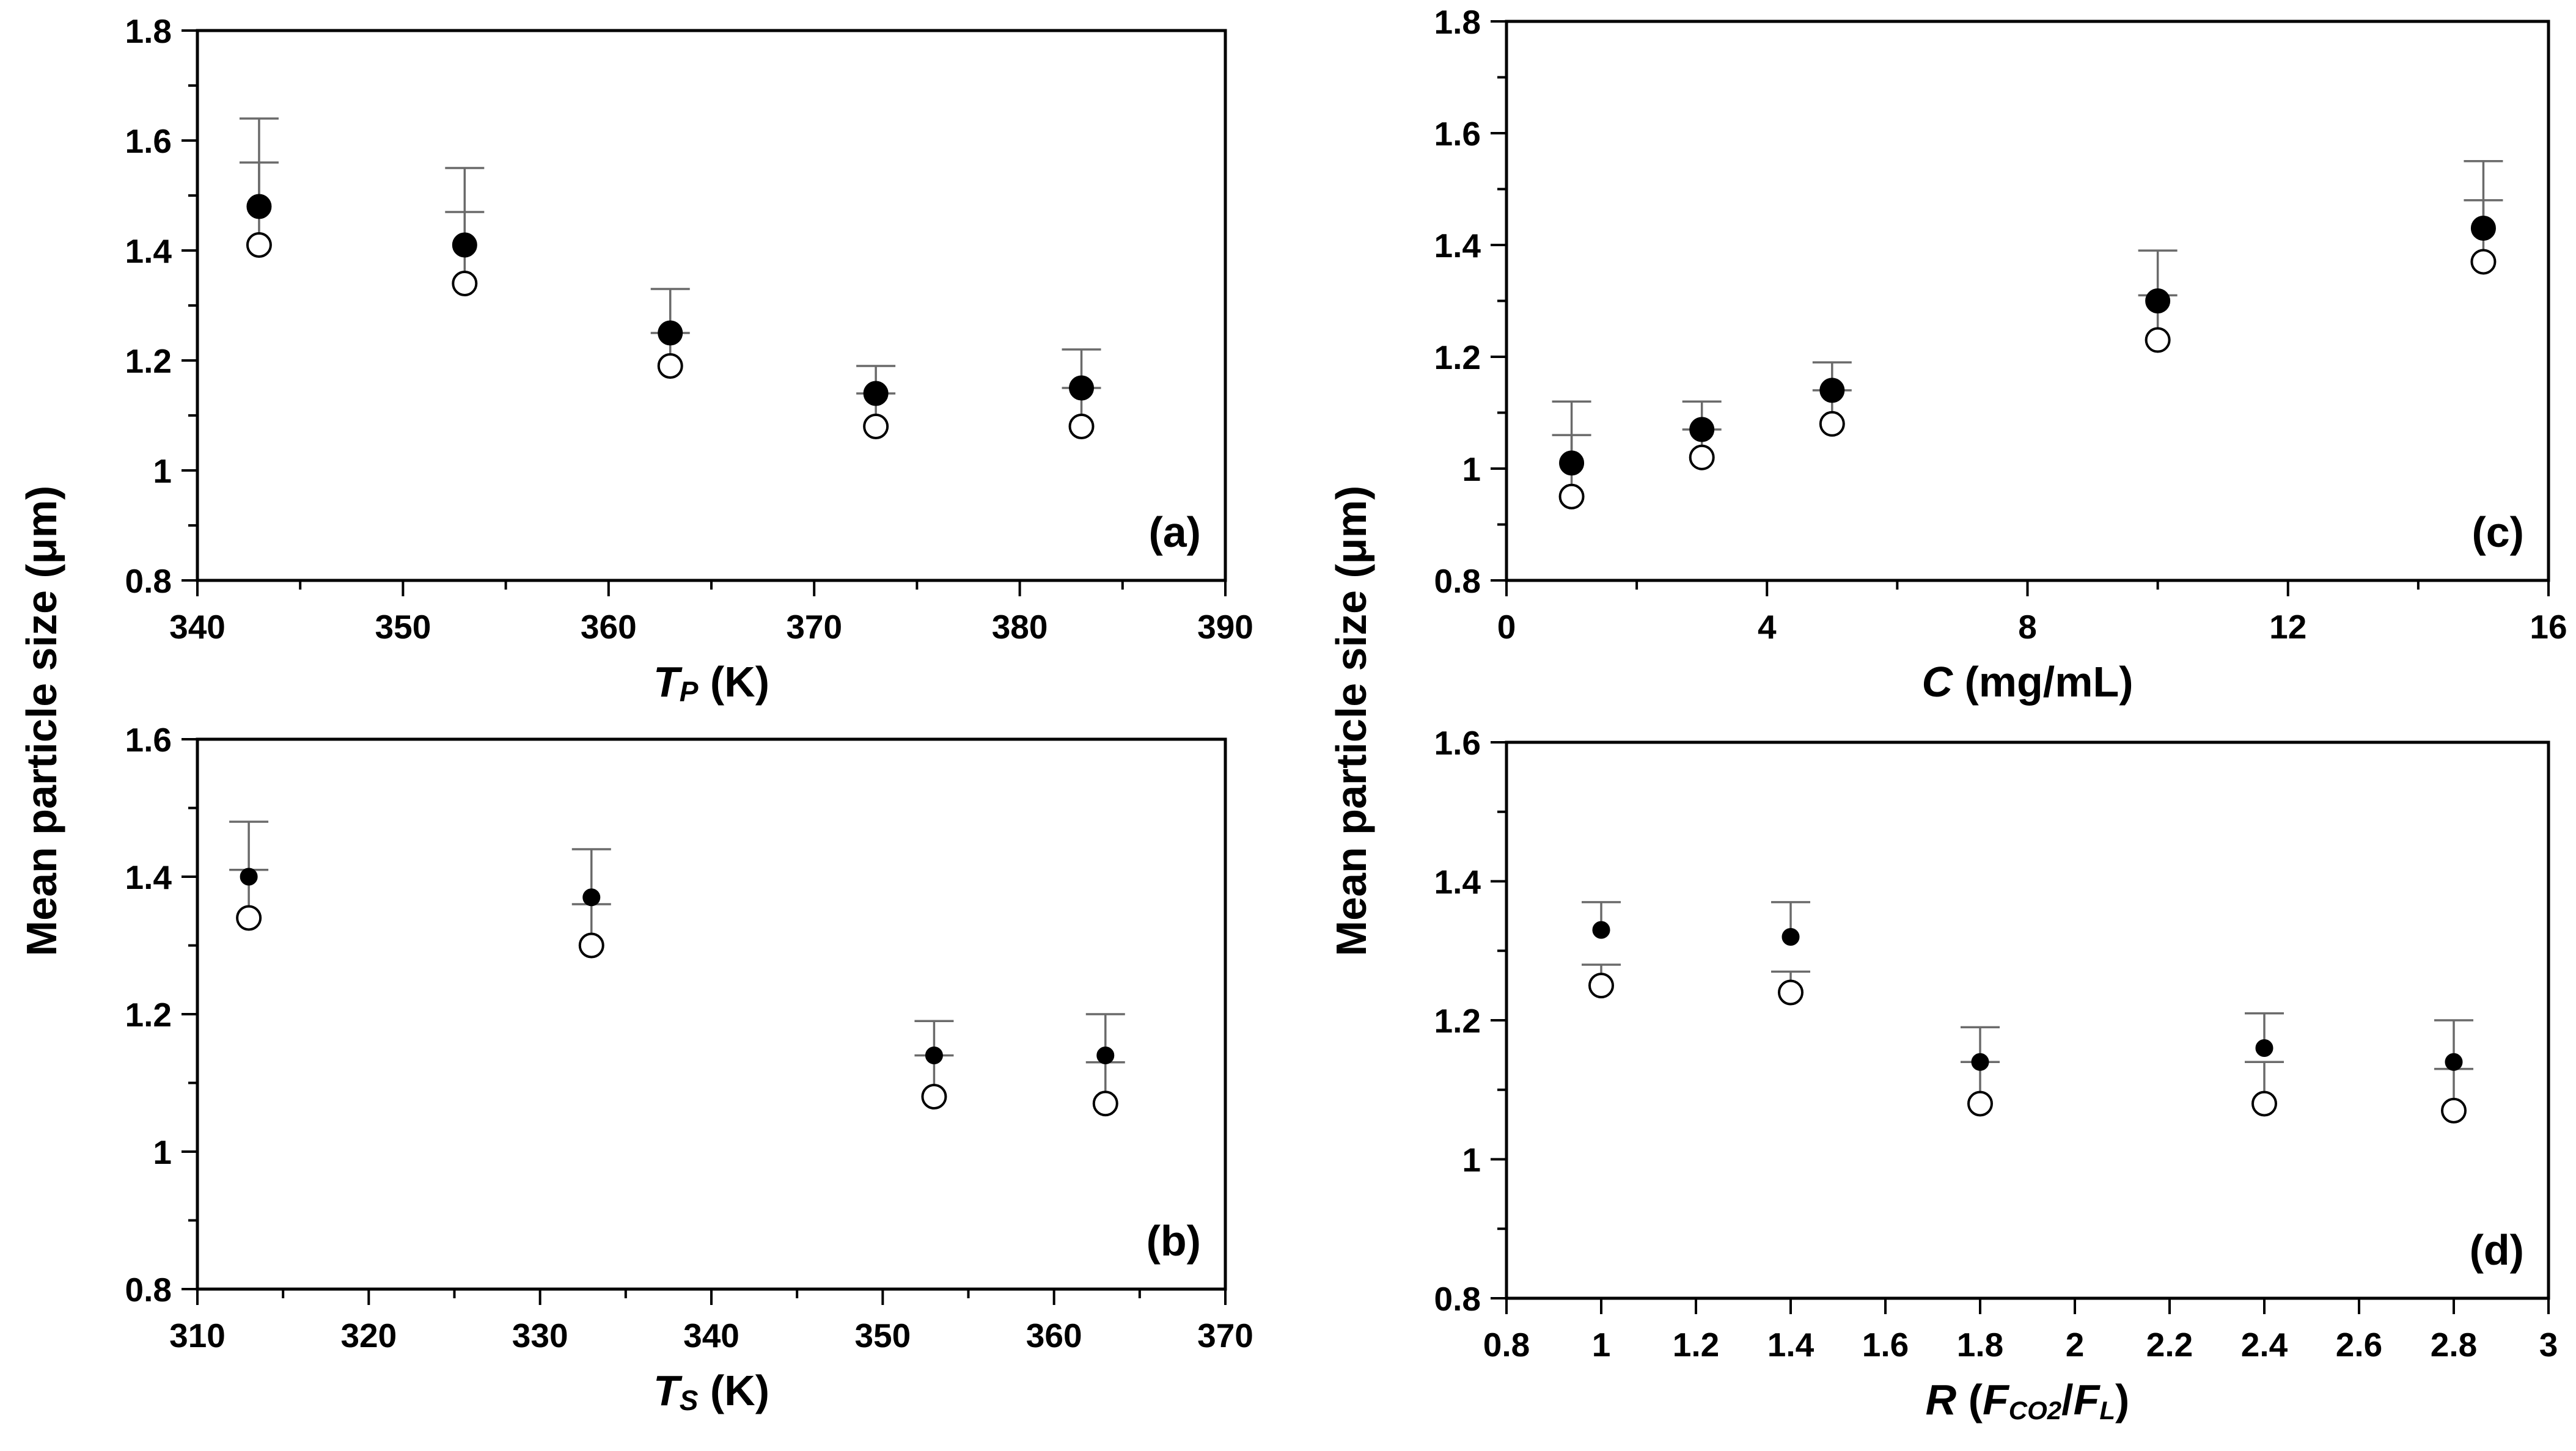  I want to click on x-tick-label-c: 16, so click(2548, 627).